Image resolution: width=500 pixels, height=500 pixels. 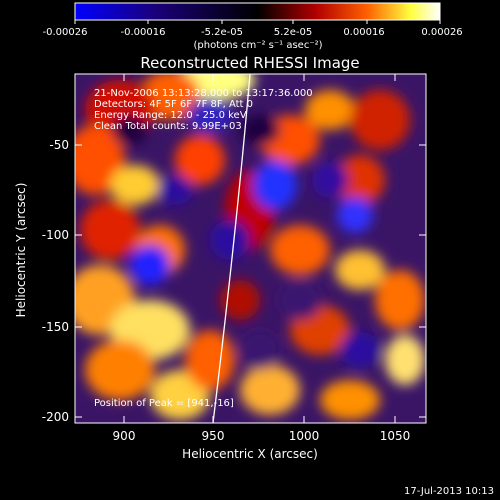 What do you see at coordinates (173, 104) in the screenshot?
I see `info-line-detectors: Detectors: 4F 5F 6F 7F 8F, Att 0` at bounding box center [173, 104].